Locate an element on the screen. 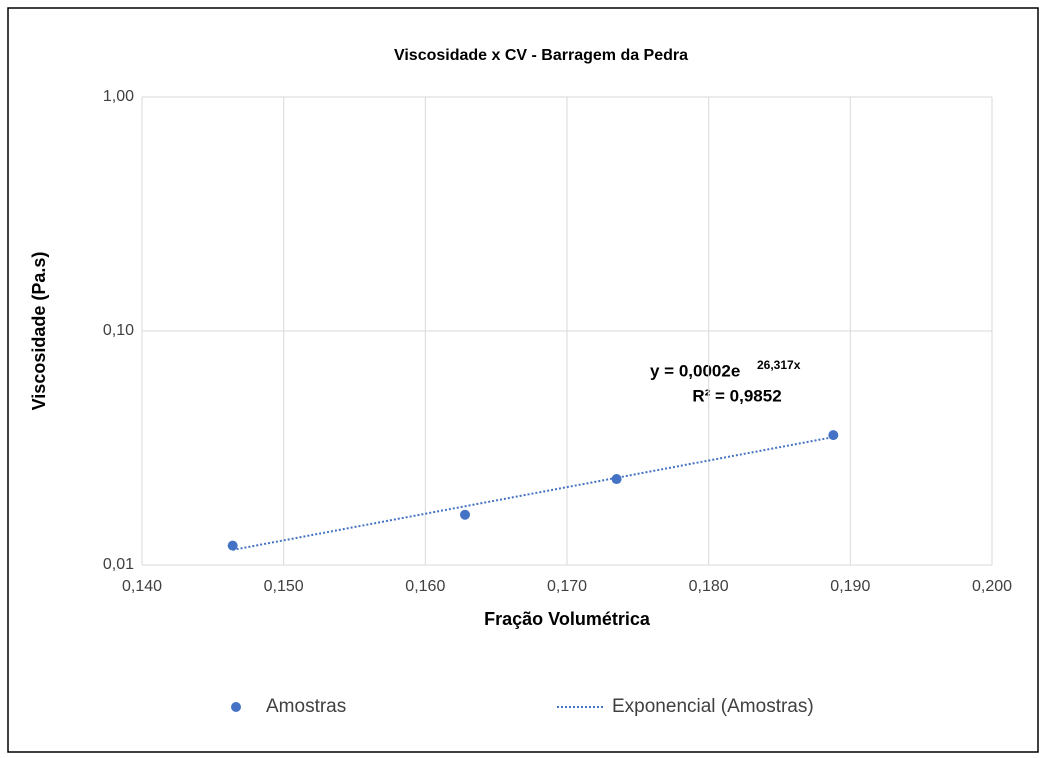  x-tick-label: 0,200 is located at coordinates (992, 586).